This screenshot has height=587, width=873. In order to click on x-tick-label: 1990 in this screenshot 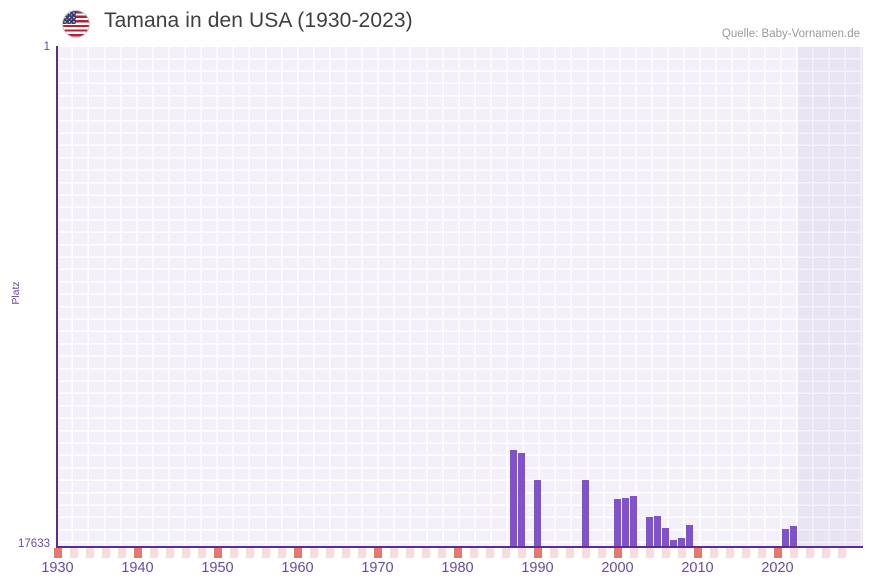, I will do `click(537, 568)`.